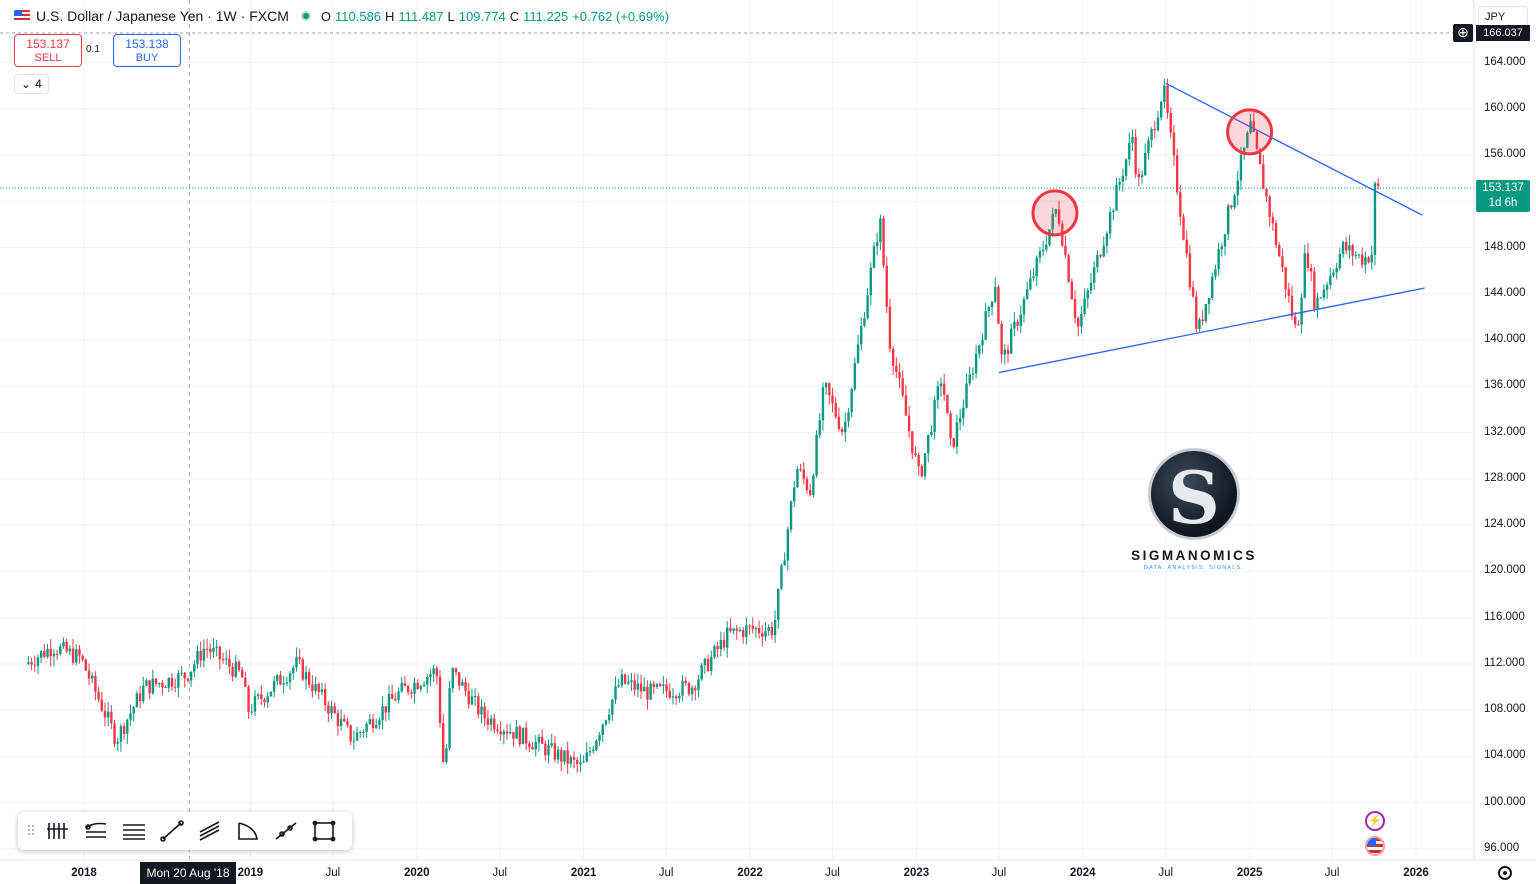 The image size is (1536, 884). What do you see at coordinates (96, 831) in the screenshot?
I see `fib-retracement-icon` at bounding box center [96, 831].